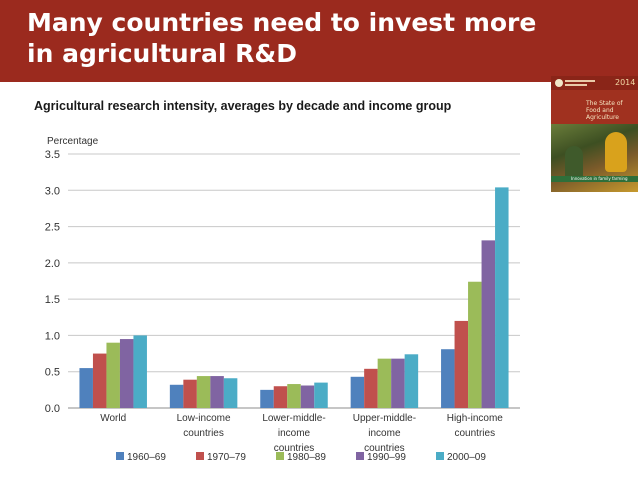  Describe the element at coordinates (226, 457) in the screenshot. I see `legend-label: 1970–79` at that location.